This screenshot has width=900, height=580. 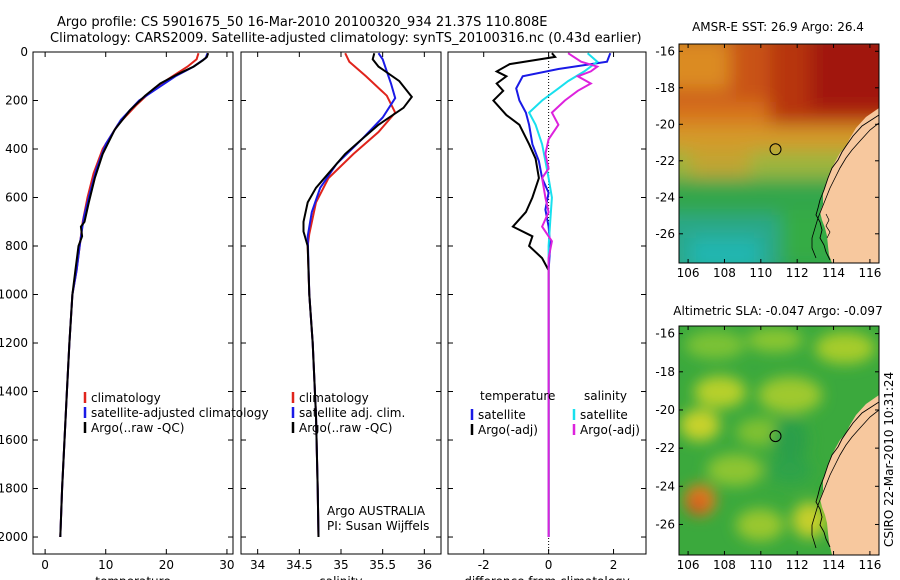 I want to click on series-line-salinity-argo-adj-, so click(x=570, y=294).